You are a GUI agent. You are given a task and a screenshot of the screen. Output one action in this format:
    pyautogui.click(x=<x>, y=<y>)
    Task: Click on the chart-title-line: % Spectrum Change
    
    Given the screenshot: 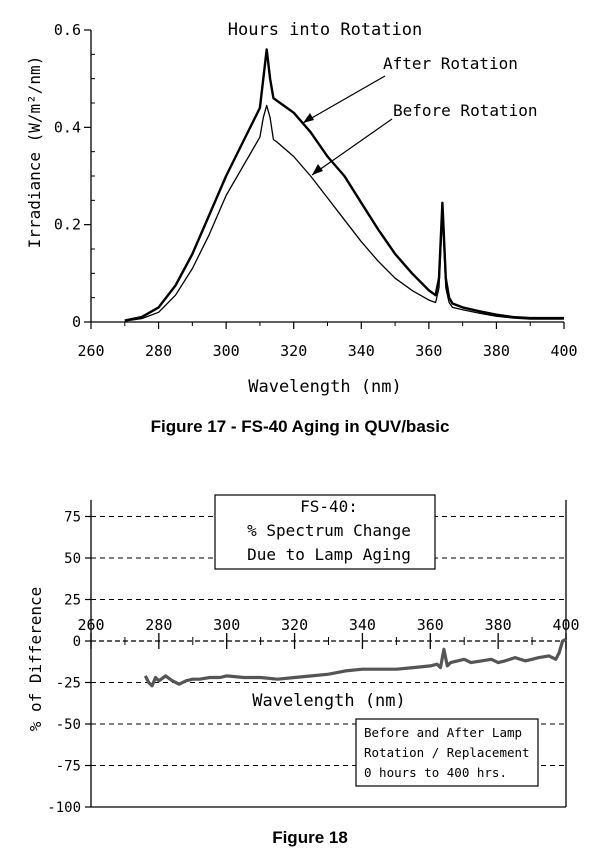 What is the action you would take?
    pyautogui.click(x=329, y=530)
    